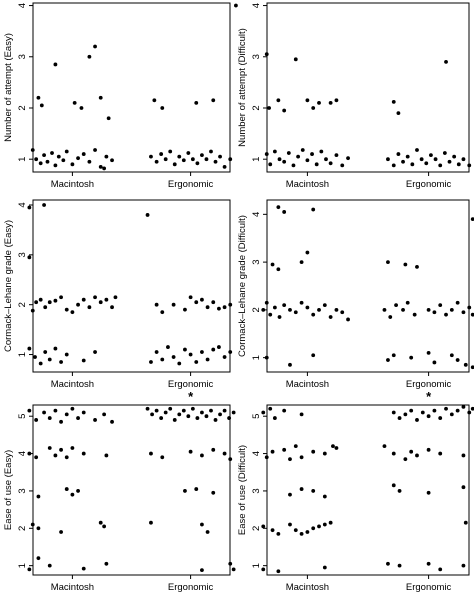 This screenshot has width=474, height=593. What do you see at coordinates (429, 384) in the screenshot?
I see `x-tick-label: Ergonomic` at bounding box center [429, 384].